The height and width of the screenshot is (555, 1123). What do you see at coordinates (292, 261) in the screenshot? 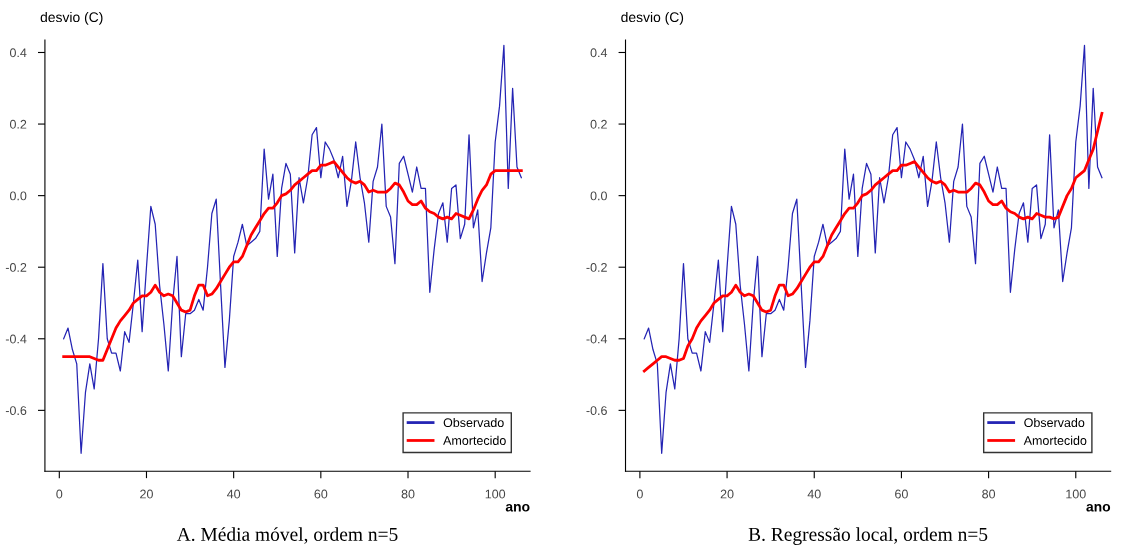
I see `line-series` at bounding box center [292, 261].